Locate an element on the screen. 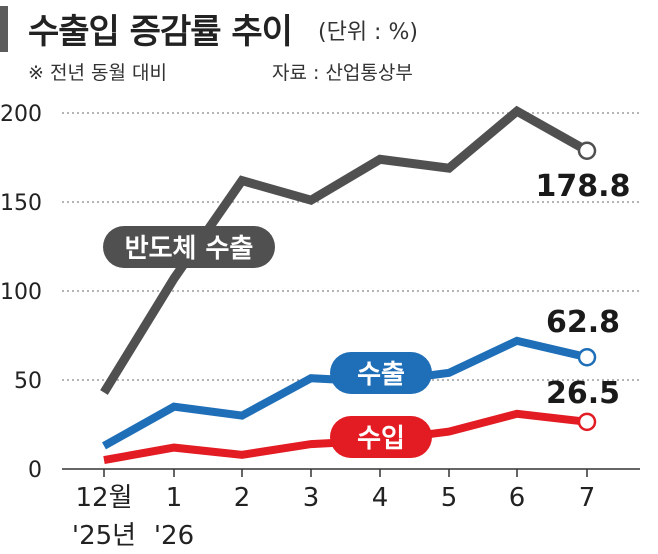 The width and height of the screenshot is (658, 554). semiconductor-end-marker is located at coordinates (587, 150).